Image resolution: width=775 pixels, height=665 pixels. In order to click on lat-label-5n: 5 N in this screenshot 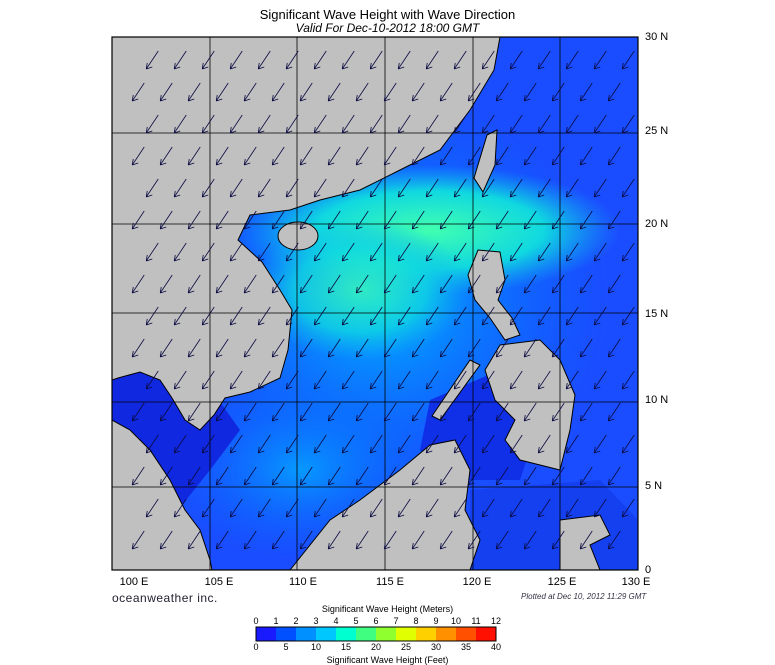, I will do `click(654, 486)`.